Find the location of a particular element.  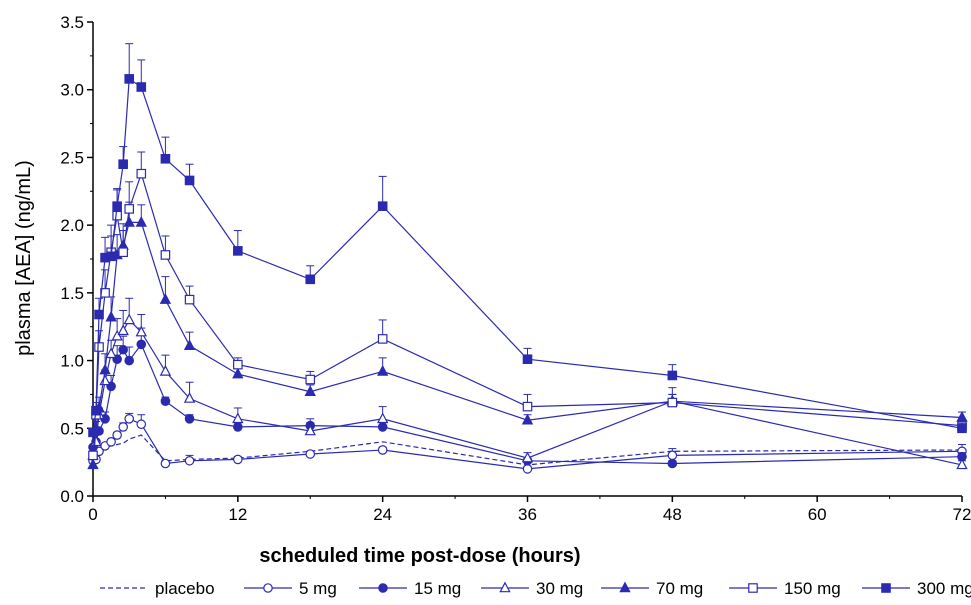

legend-label: 150 mg is located at coordinates (812, 588).